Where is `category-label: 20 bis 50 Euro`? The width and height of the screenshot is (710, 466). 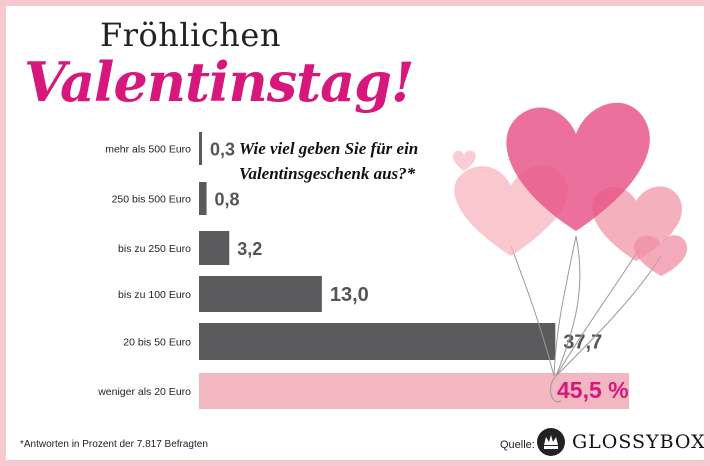 category-label: 20 bis 50 Euro is located at coordinates (157, 343).